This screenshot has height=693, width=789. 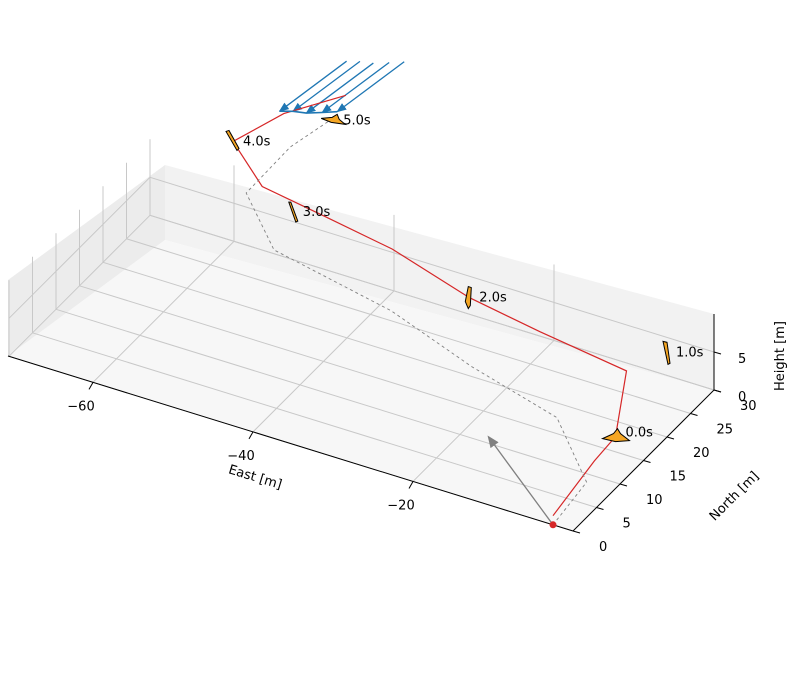 What do you see at coordinates (742, 397) in the screenshot?
I see `z-tick-label: 0` at bounding box center [742, 397].